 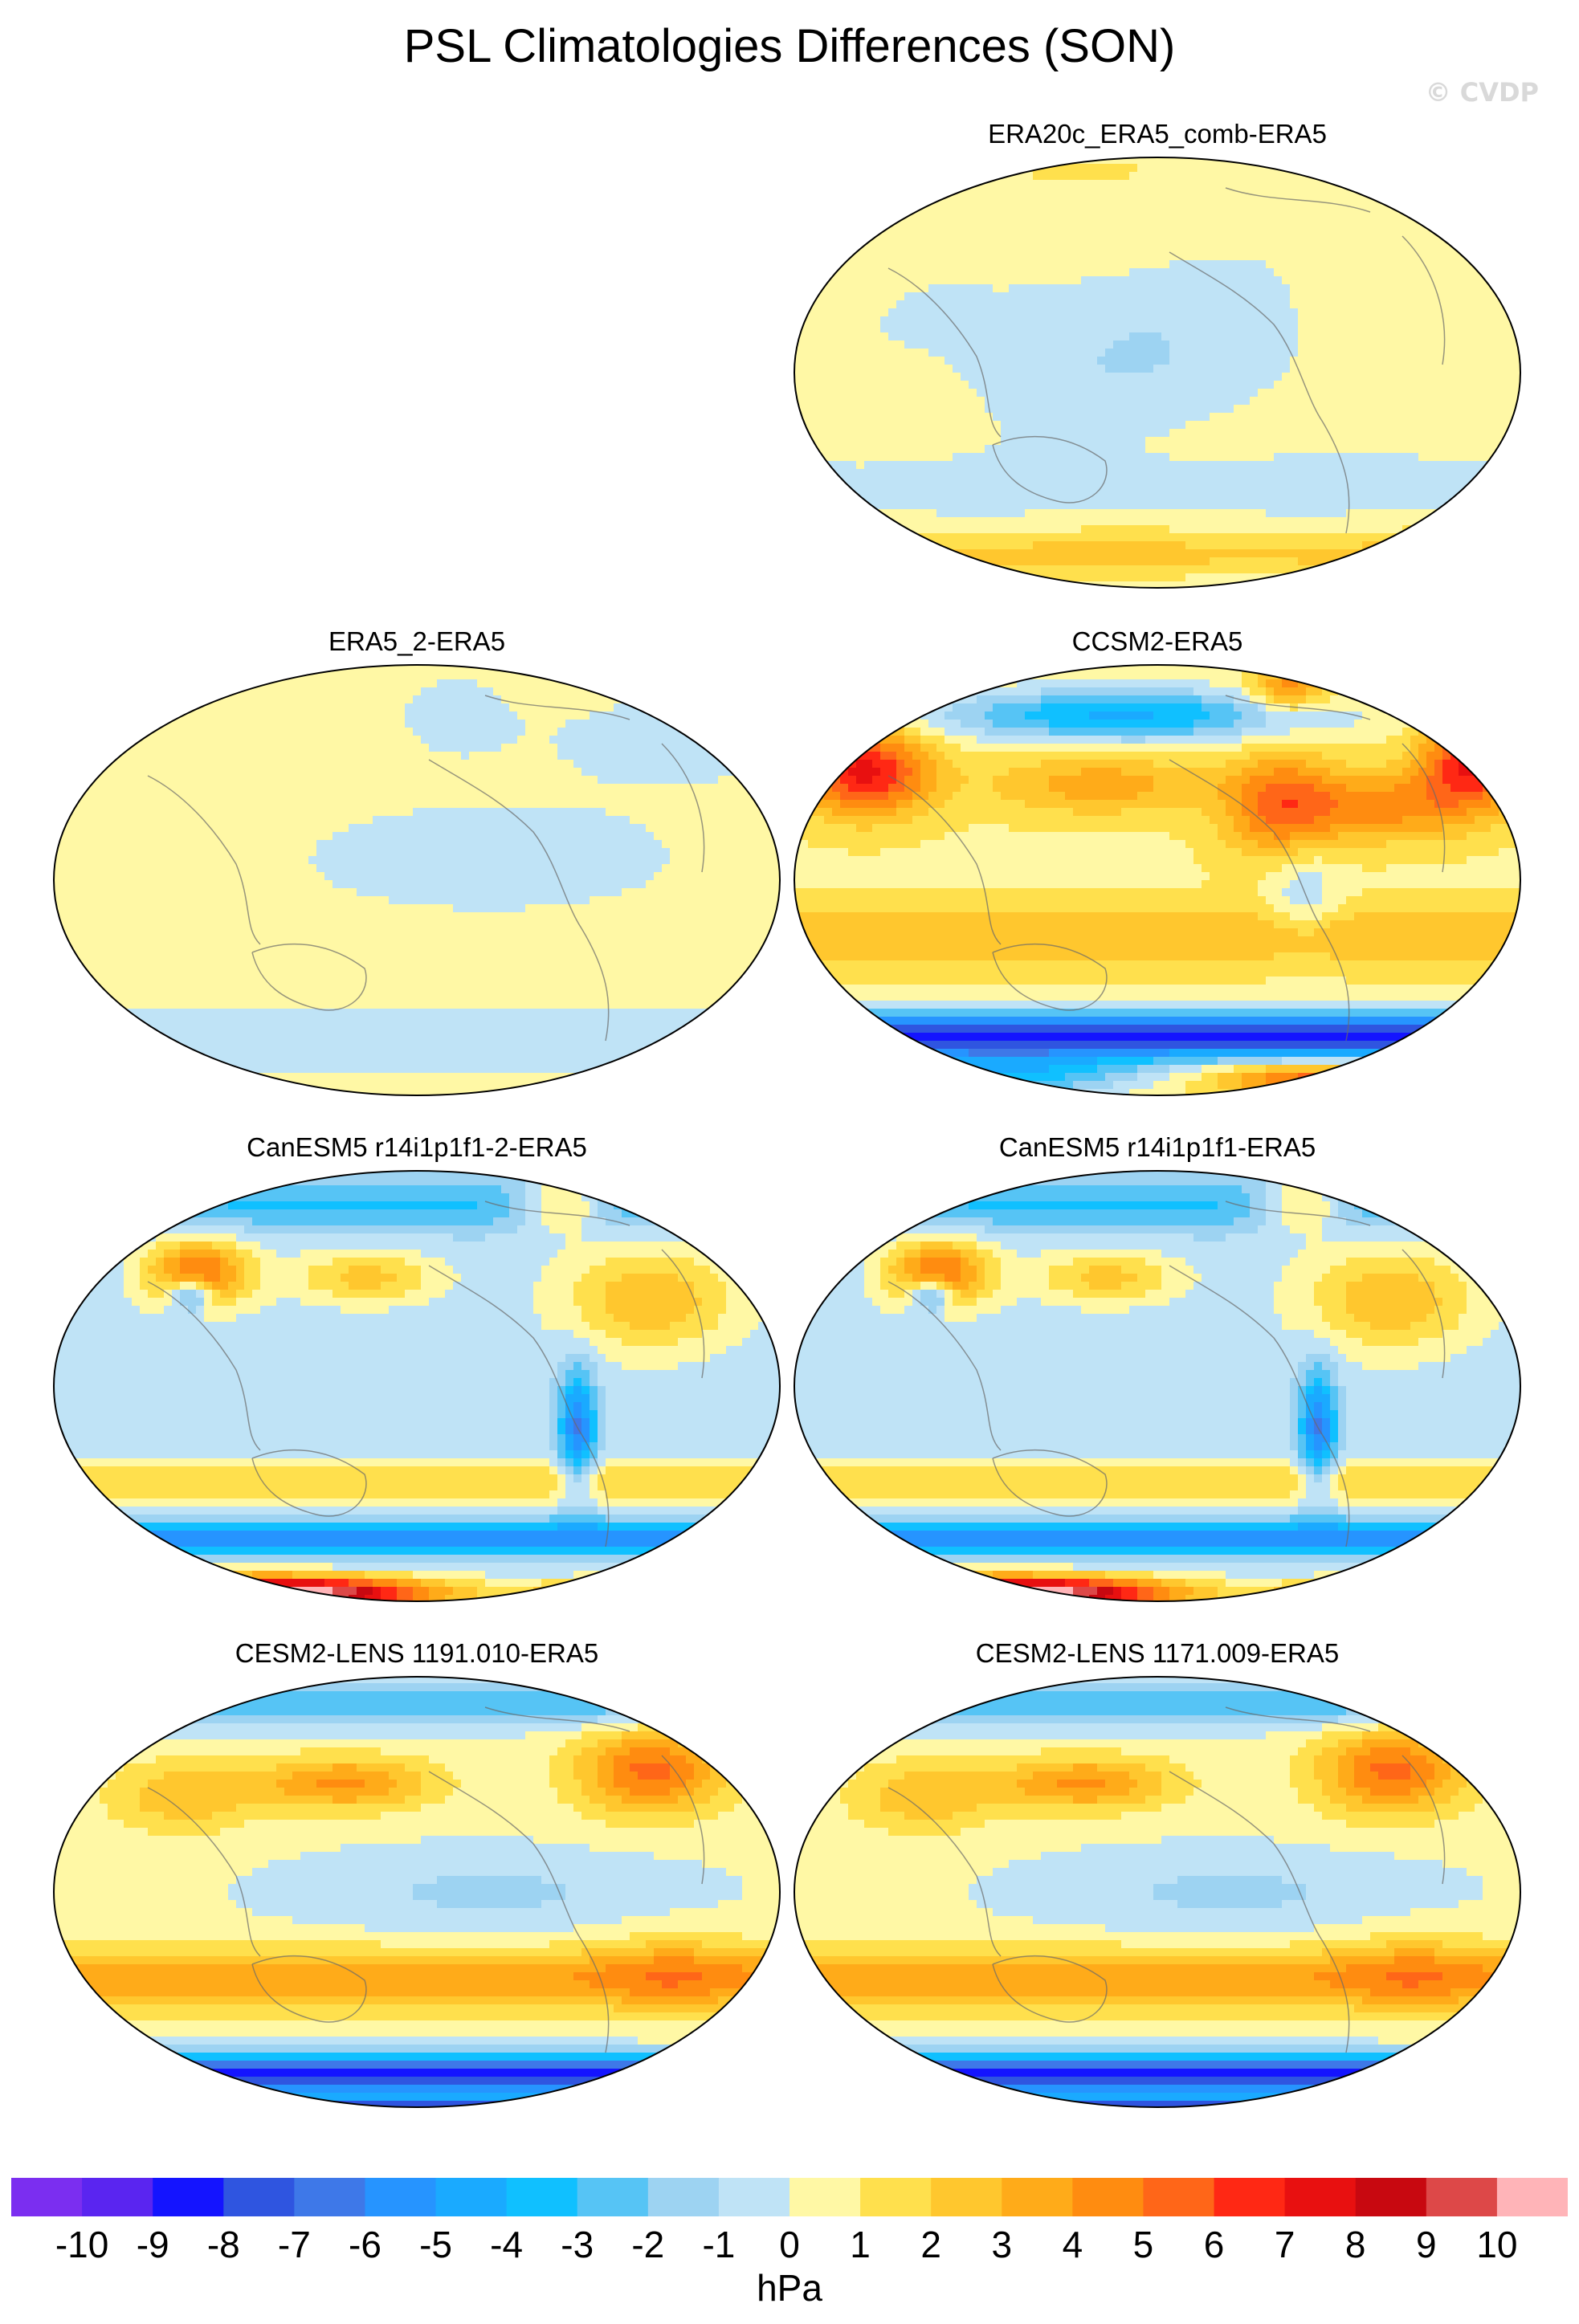 I want to click on colorbar-tick-label: 8, so click(x=1355, y=2245).